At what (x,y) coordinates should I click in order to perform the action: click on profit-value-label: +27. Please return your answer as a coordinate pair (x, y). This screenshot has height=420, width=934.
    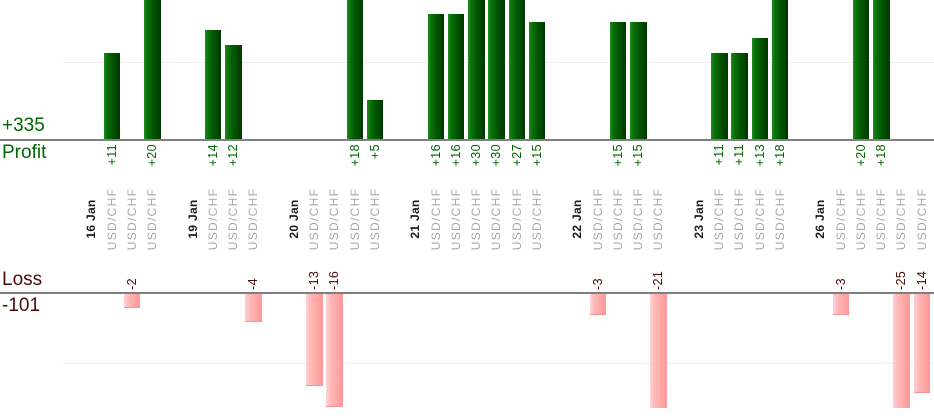
    Looking at the image, I should click on (516, 155).